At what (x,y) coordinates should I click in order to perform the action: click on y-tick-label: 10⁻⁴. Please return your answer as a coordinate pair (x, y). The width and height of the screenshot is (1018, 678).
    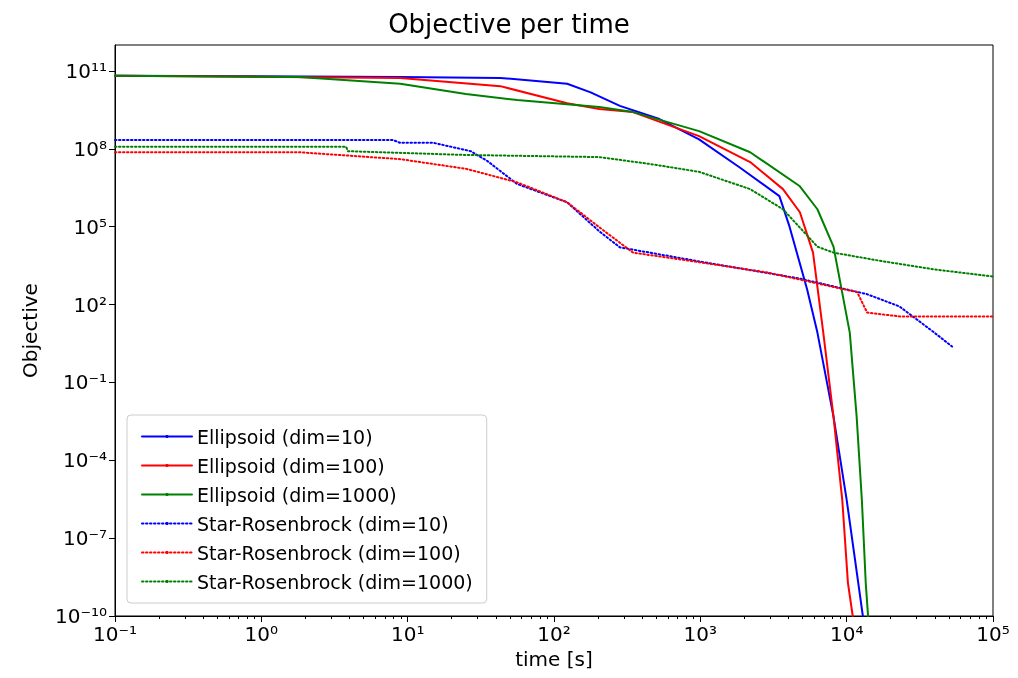
    Looking at the image, I should click on (84, 460).